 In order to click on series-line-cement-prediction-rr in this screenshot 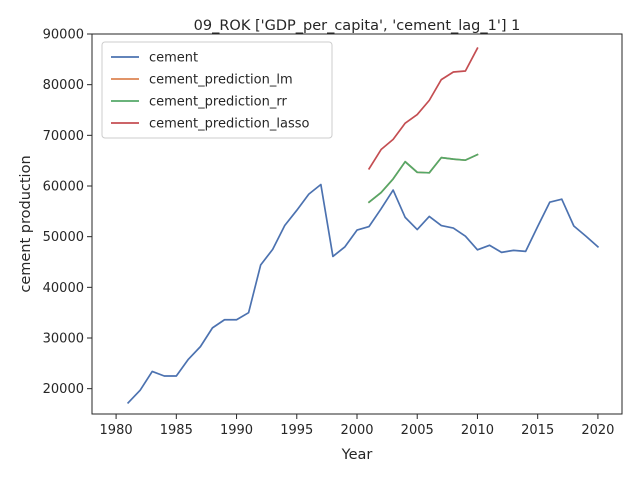, I will do `click(423, 178)`.